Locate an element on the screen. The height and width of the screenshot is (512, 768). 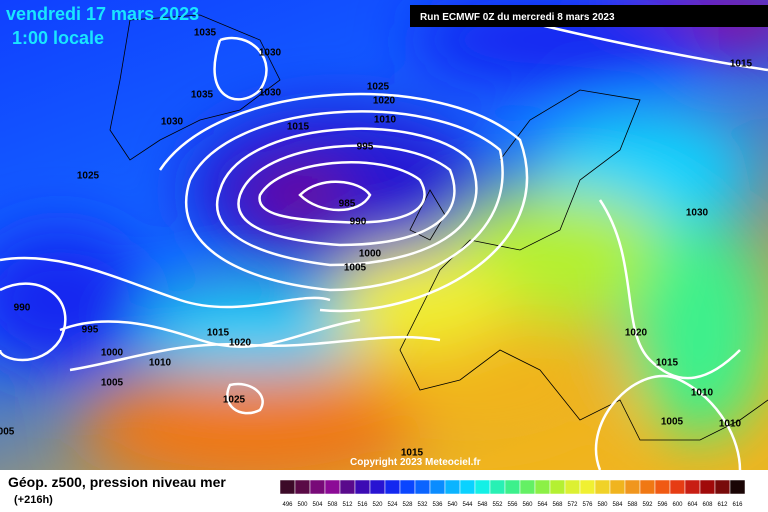
scale-label: 556 is located at coordinates (512, 505).